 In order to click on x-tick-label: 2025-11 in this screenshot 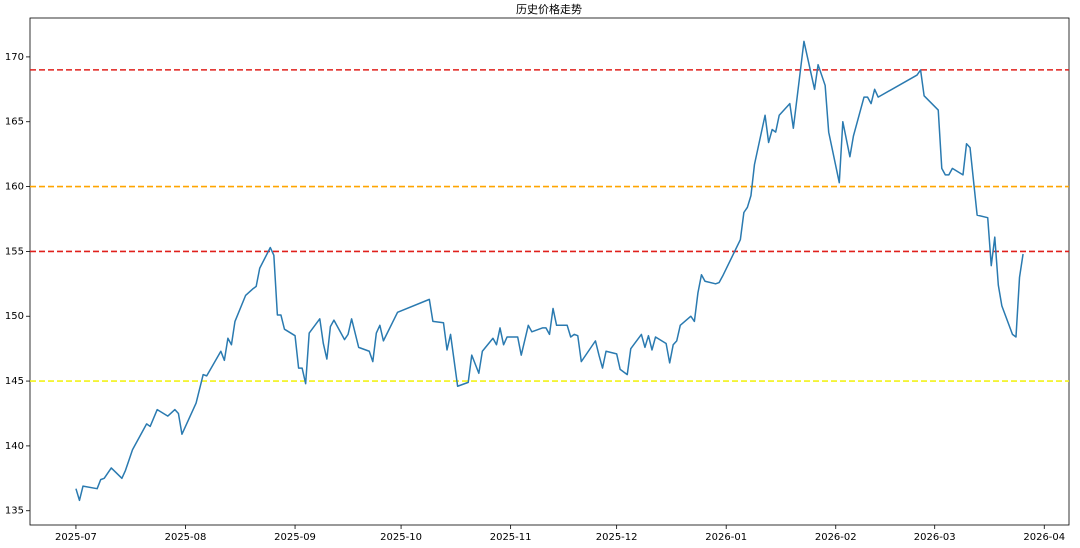, I will do `click(511, 537)`.